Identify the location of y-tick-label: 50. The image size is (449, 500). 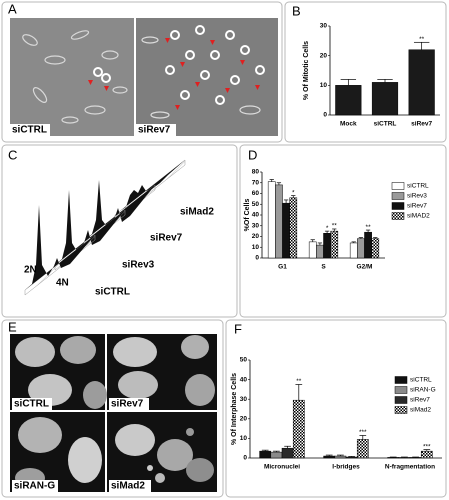
(256, 204).